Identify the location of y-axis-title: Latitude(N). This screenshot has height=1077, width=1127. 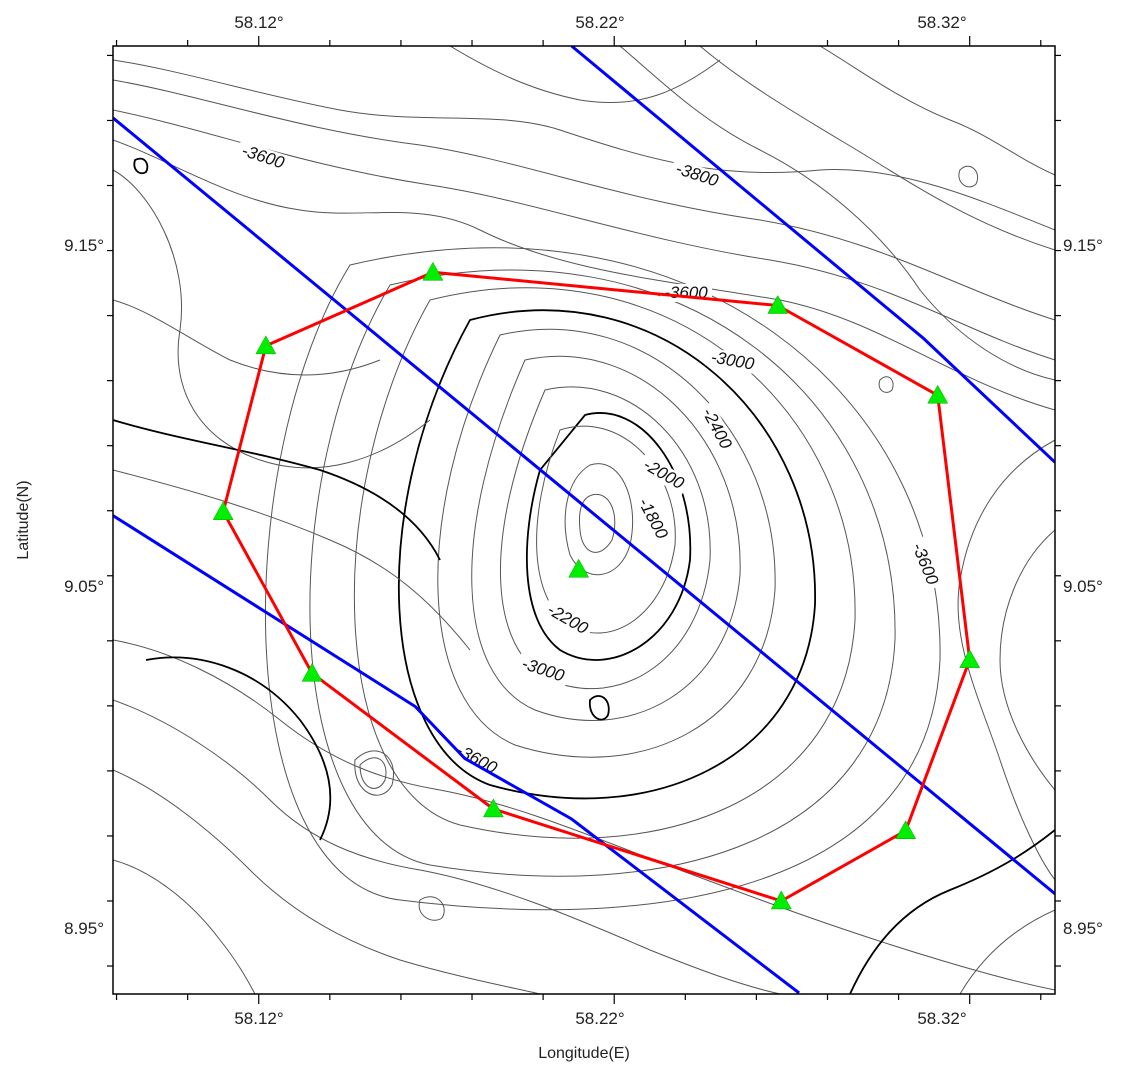
(23, 519).